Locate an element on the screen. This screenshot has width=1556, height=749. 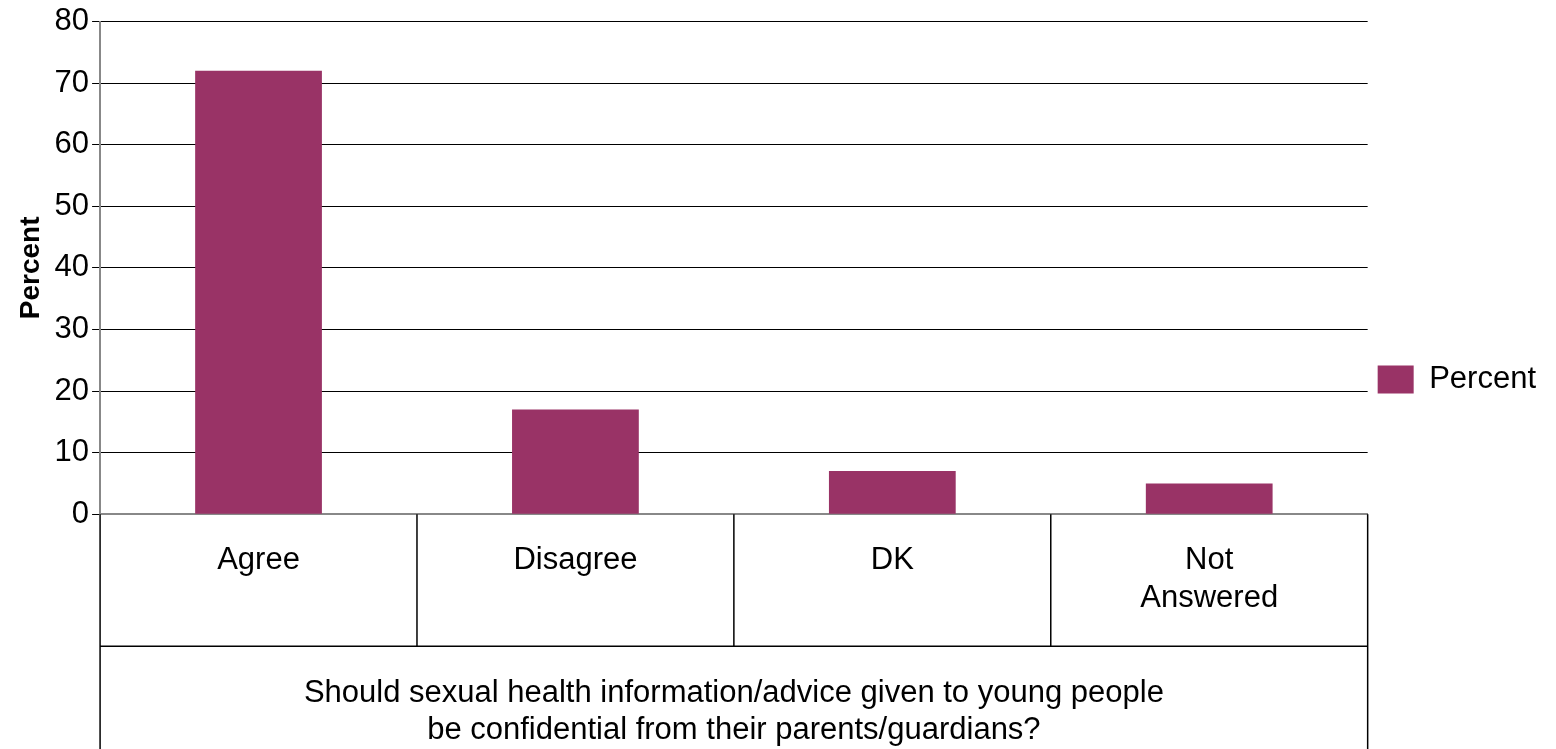
y-axis-title: Percent is located at coordinates (29, 268).